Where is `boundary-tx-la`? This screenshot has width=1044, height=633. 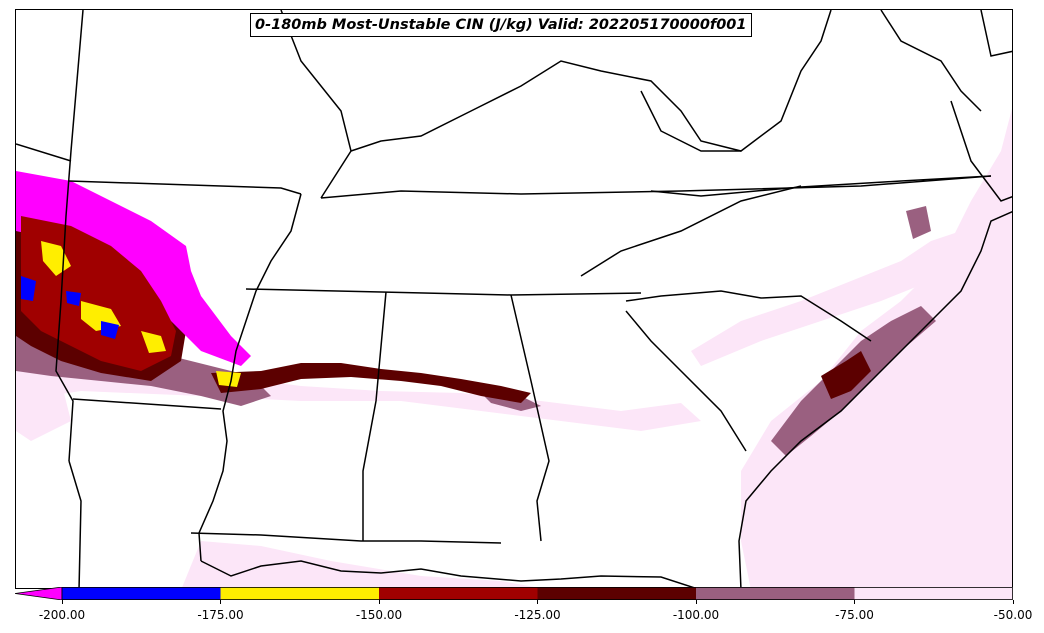 boundary-tx-la is located at coordinates (75, 524).